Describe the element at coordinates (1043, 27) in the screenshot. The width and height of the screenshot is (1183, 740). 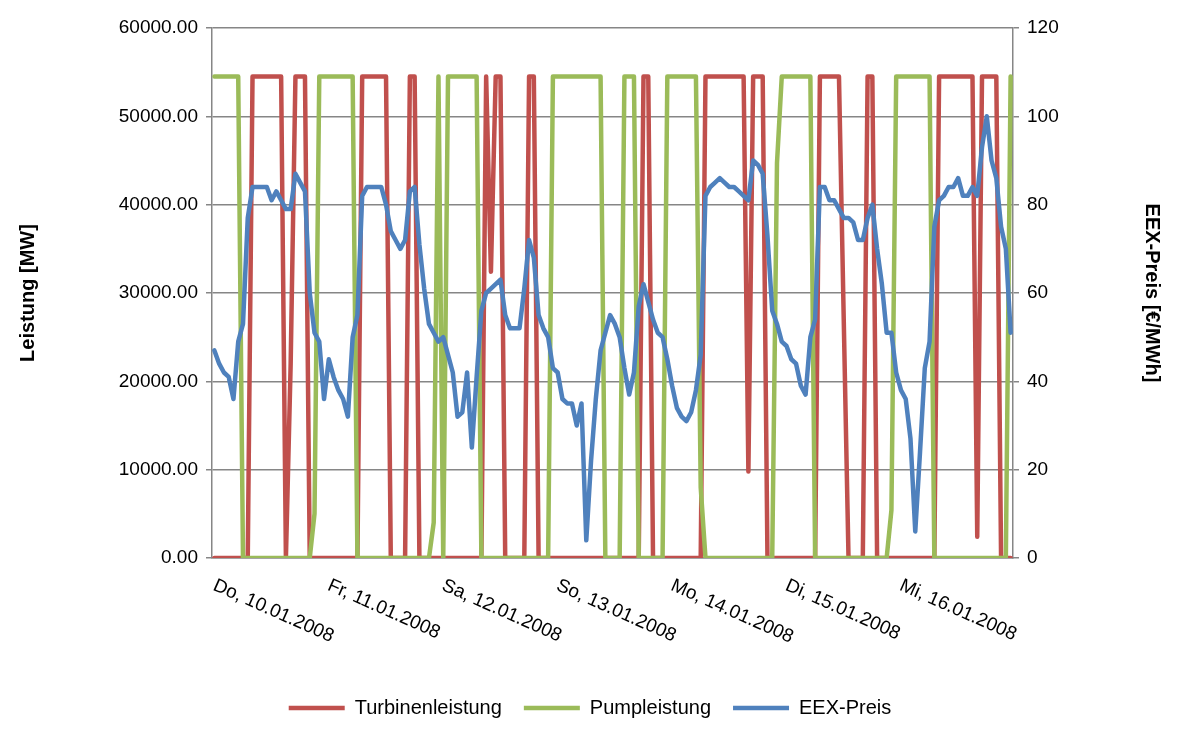
I see `y2-tick-label: 120` at that location.